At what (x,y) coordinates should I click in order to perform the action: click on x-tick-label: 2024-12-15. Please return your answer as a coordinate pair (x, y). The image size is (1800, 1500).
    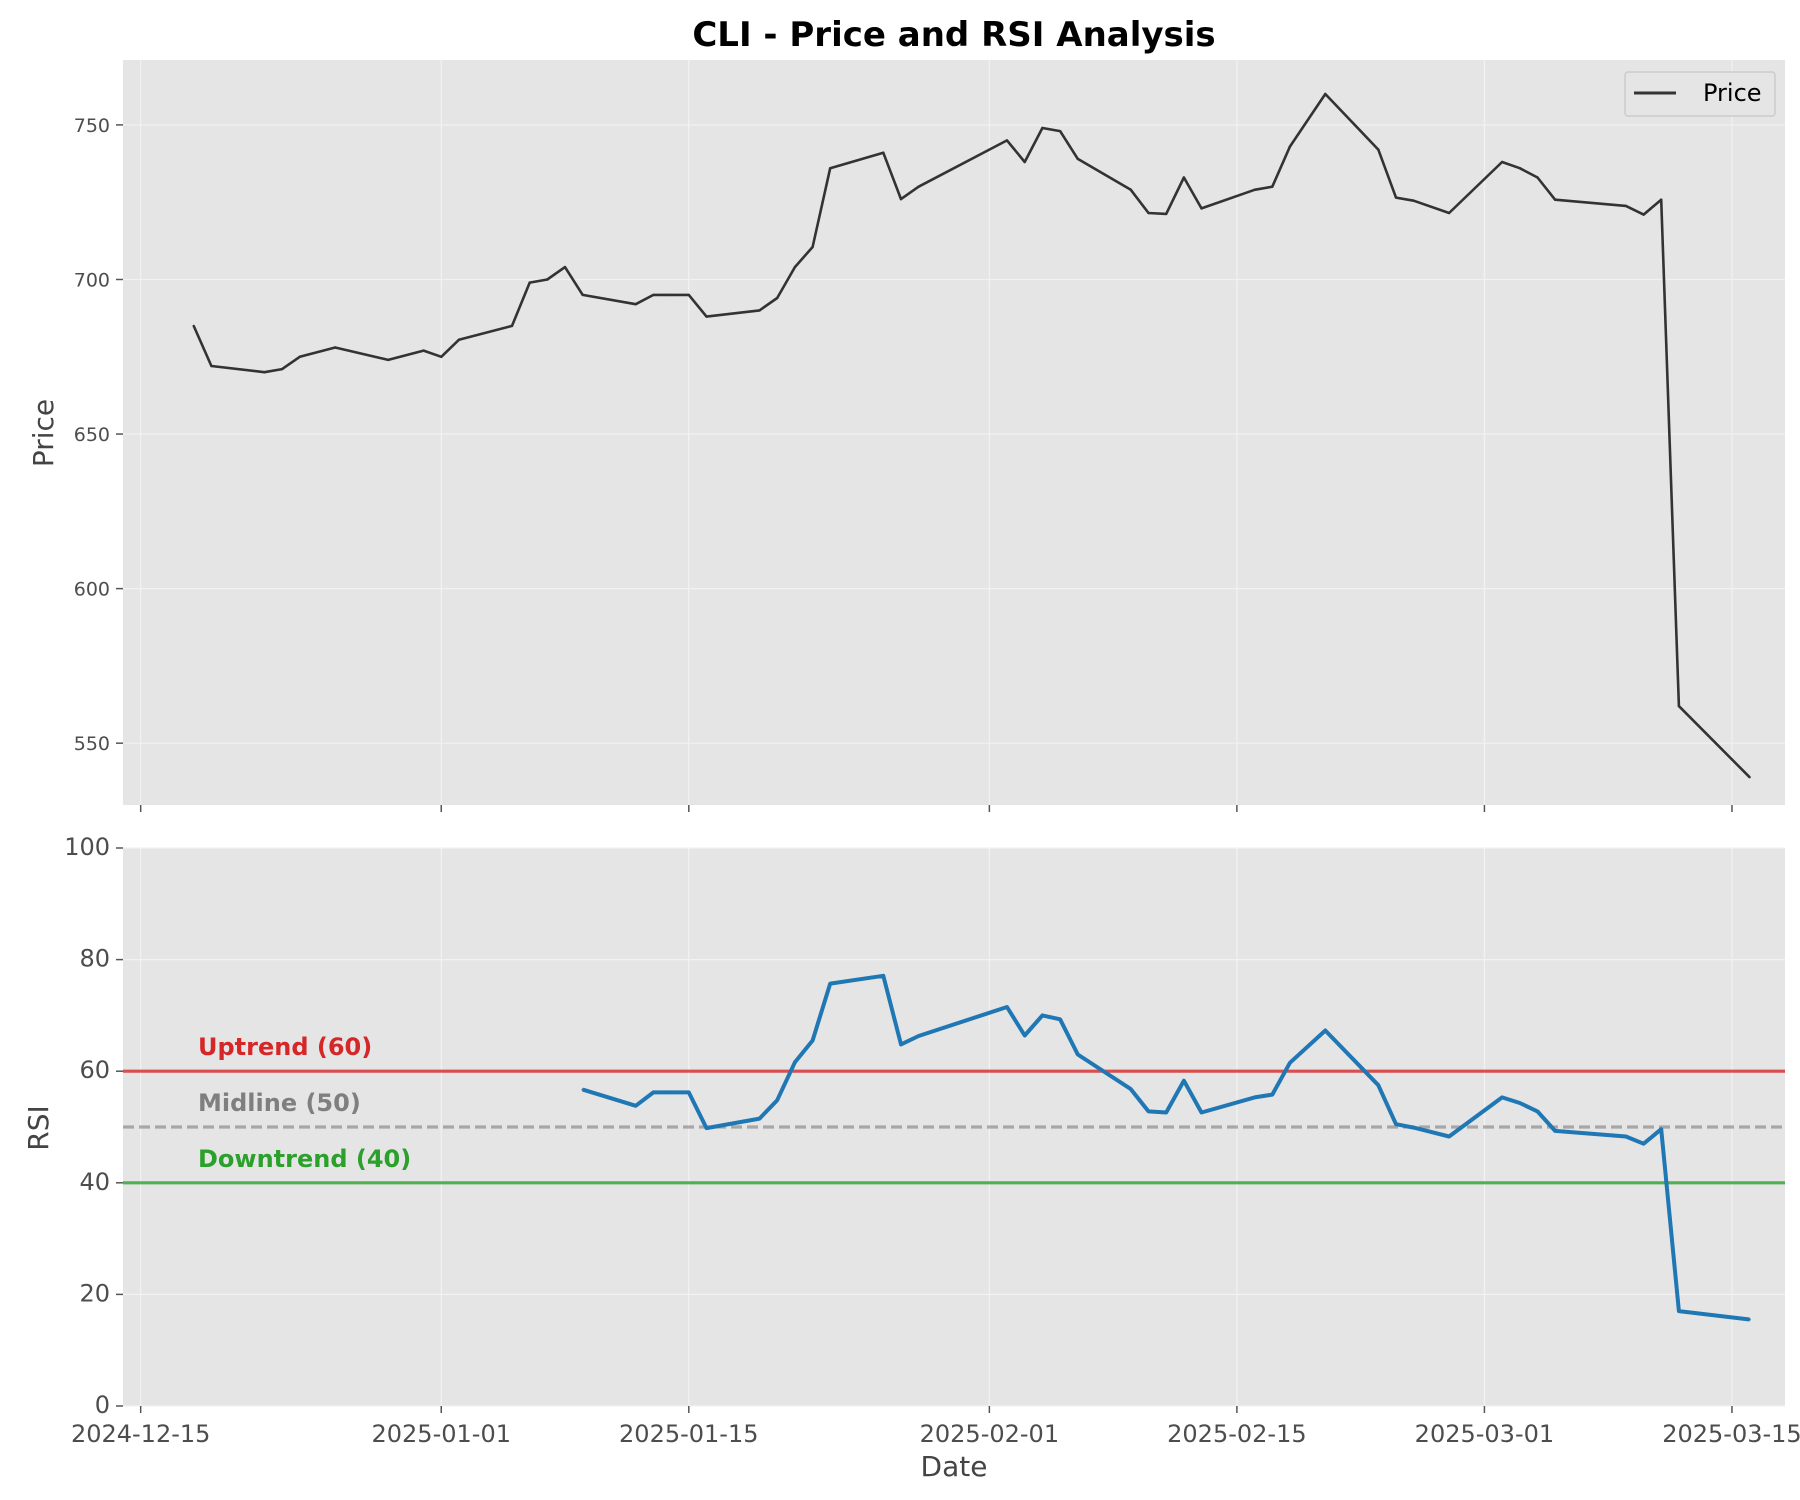
    Looking at the image, I should click on (140, 1434).